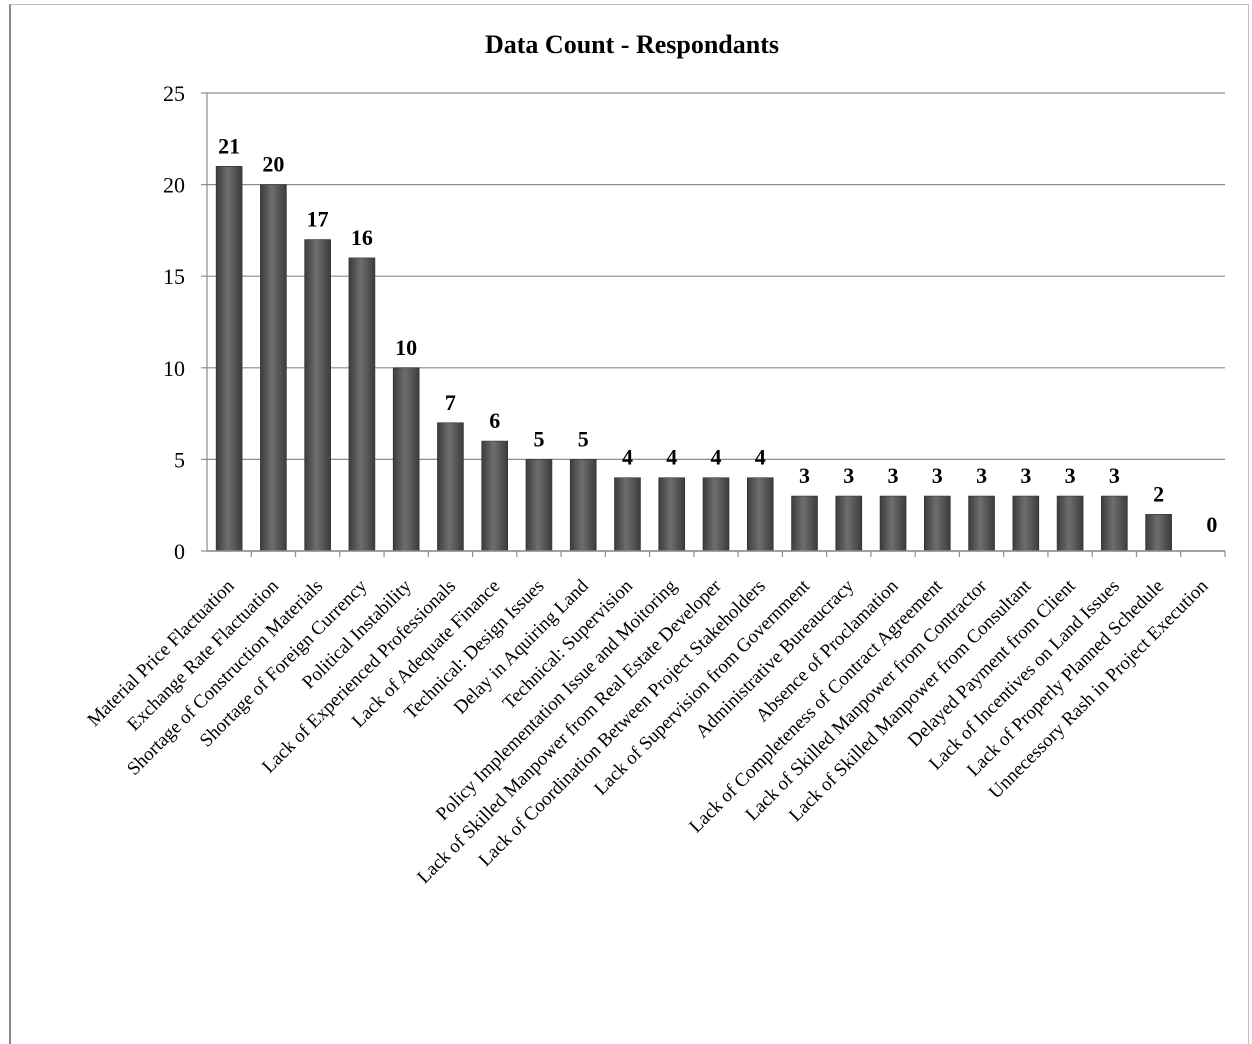 Image resolution: width=1252 pixels, height=1044 pixels. Describe the element at coordinates (1158, 493) in the screenshot. I see `data-label: 2` at that location.